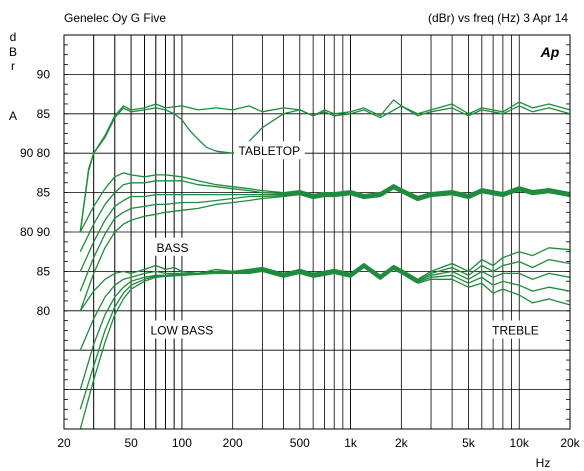 The image size is (584, 471). I want to click on x-tick-label: 200, so click(233, 443).